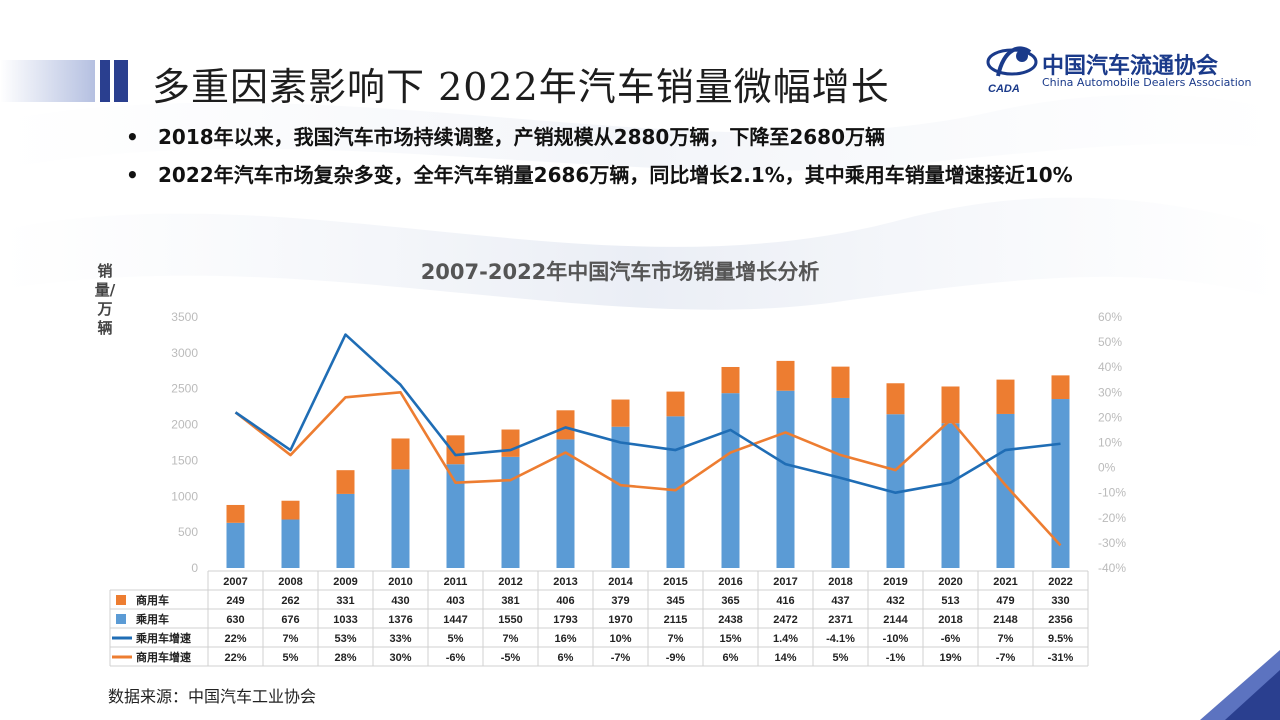  Describe the element at coordinates (400, 639) in the screenshot. I see `data-label: 33%` at that location.